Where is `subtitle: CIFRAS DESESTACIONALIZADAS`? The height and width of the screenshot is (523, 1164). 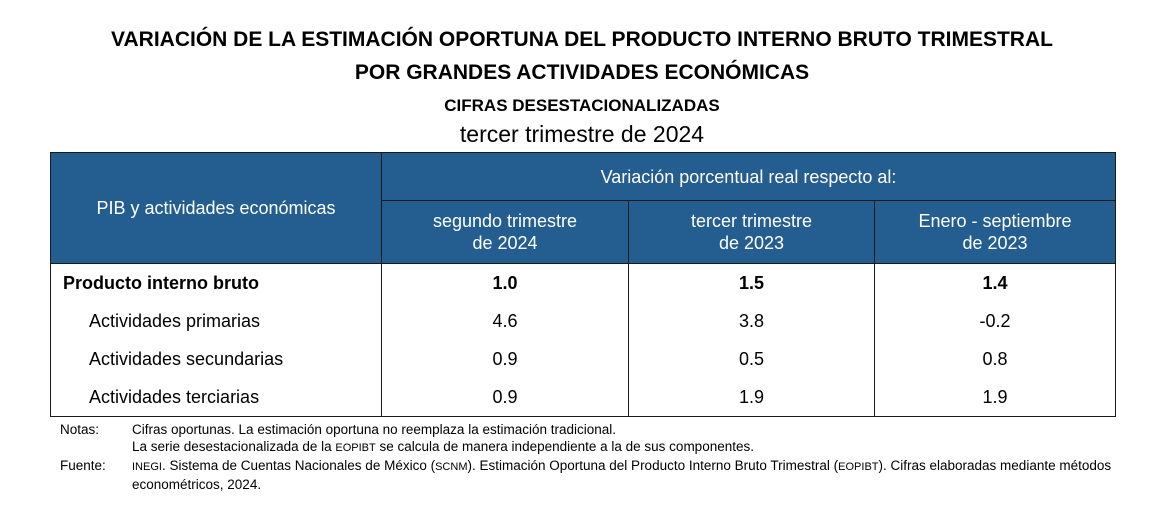 subtitle: CIFRAS DESESTACIONALIZADAS is located at coordinates (582, 105).